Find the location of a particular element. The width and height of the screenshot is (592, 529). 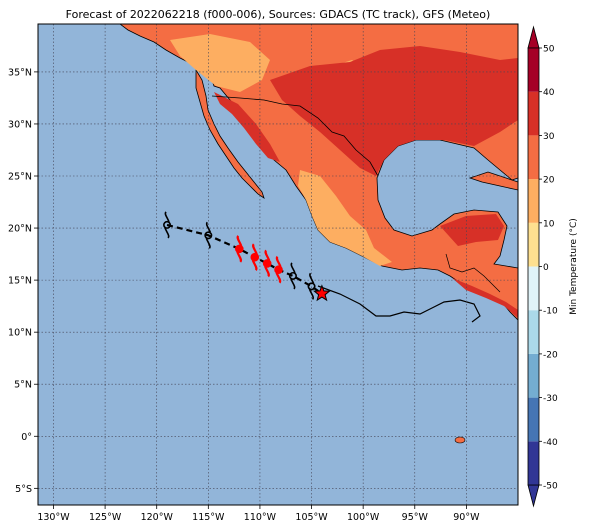

coastline-pacific is located at coordinates (399, 304).